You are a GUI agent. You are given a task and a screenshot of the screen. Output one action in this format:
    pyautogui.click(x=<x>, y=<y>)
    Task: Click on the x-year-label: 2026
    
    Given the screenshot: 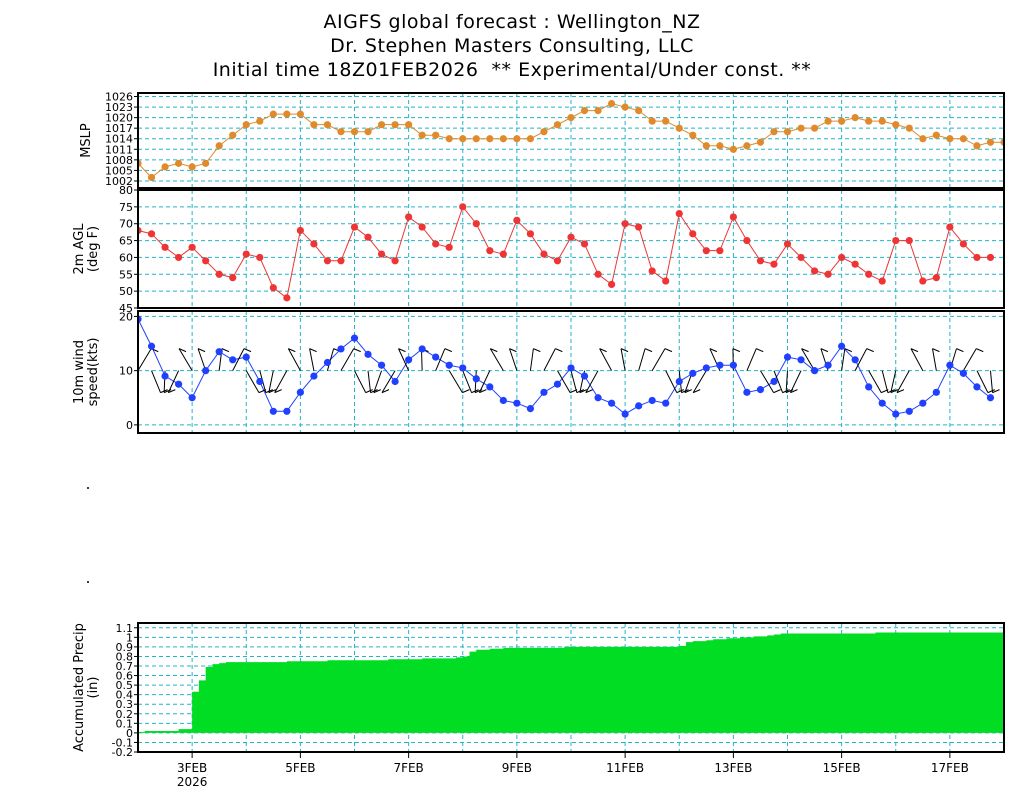 What is the action you would take?
    pyautogui.click(x=192, y=782)
    